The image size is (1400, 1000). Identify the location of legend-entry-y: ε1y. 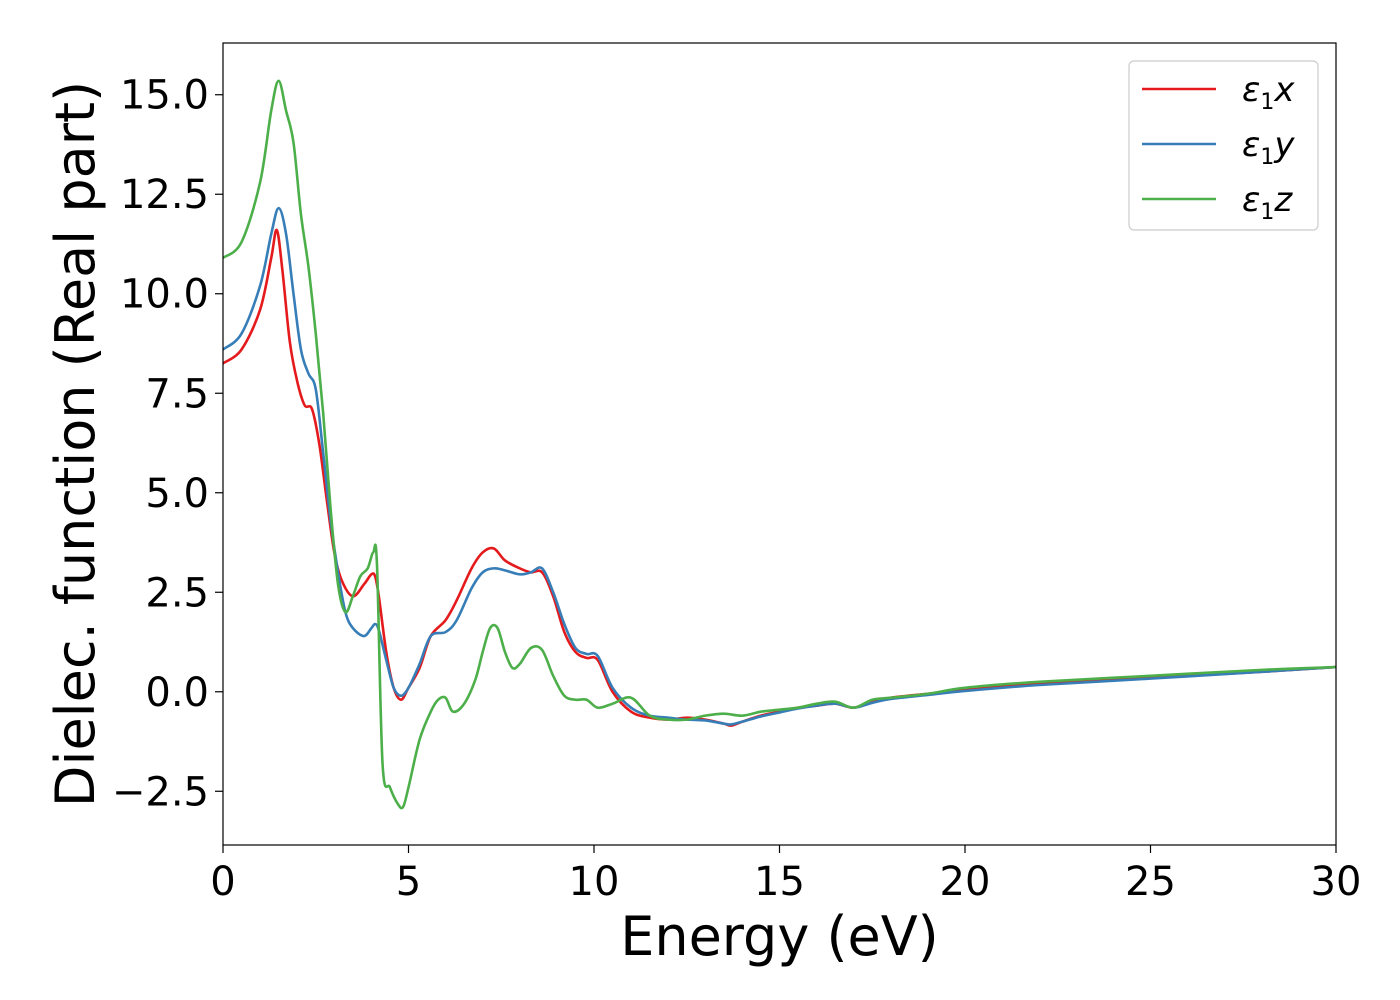
(1218, 147).